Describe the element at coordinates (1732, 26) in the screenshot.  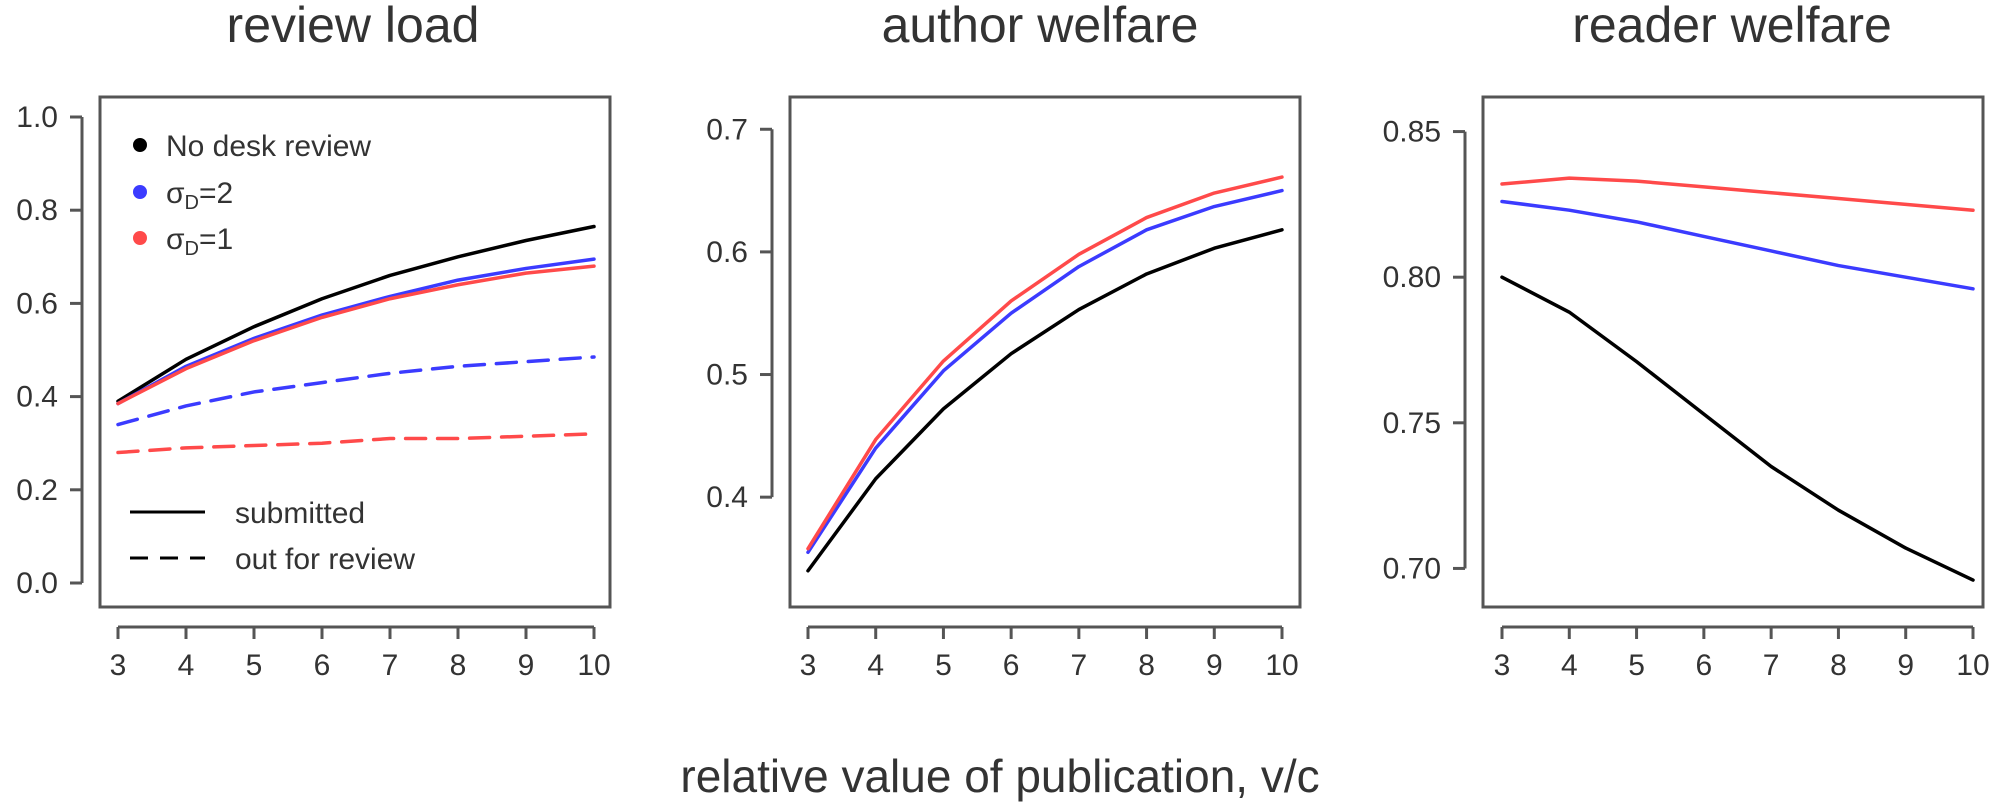
I see `panel-title: reader welfare` at that location.